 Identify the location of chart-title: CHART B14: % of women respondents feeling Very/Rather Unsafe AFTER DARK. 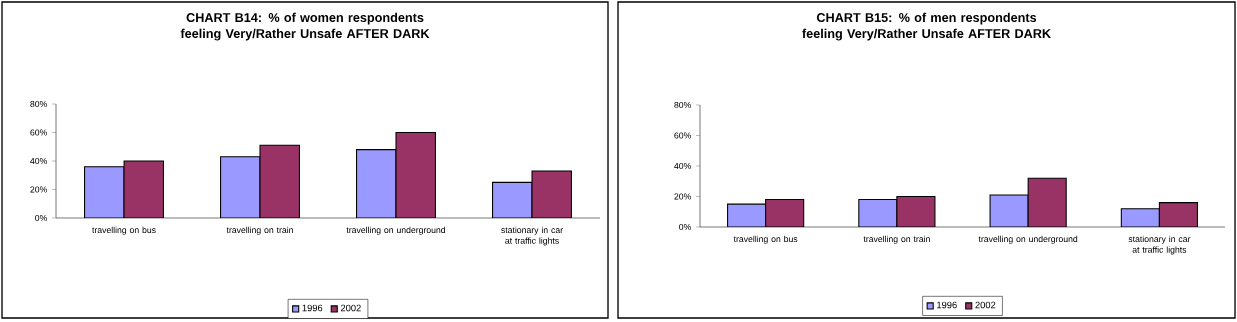
(305, 26).